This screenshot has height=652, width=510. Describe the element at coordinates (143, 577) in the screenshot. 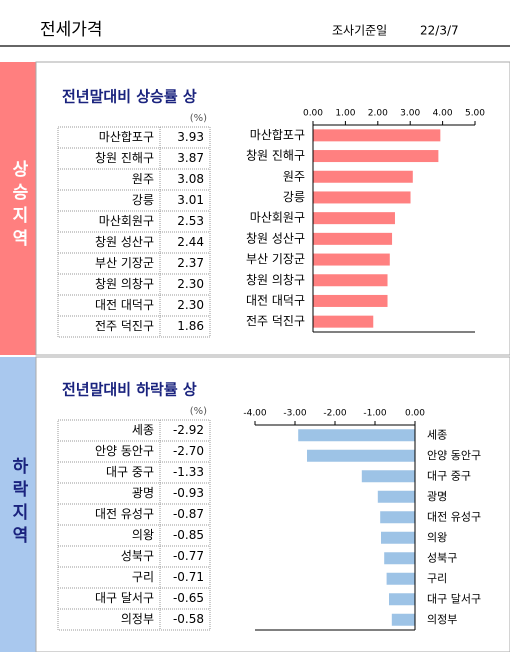

I see `table-name: 구리` at that location.